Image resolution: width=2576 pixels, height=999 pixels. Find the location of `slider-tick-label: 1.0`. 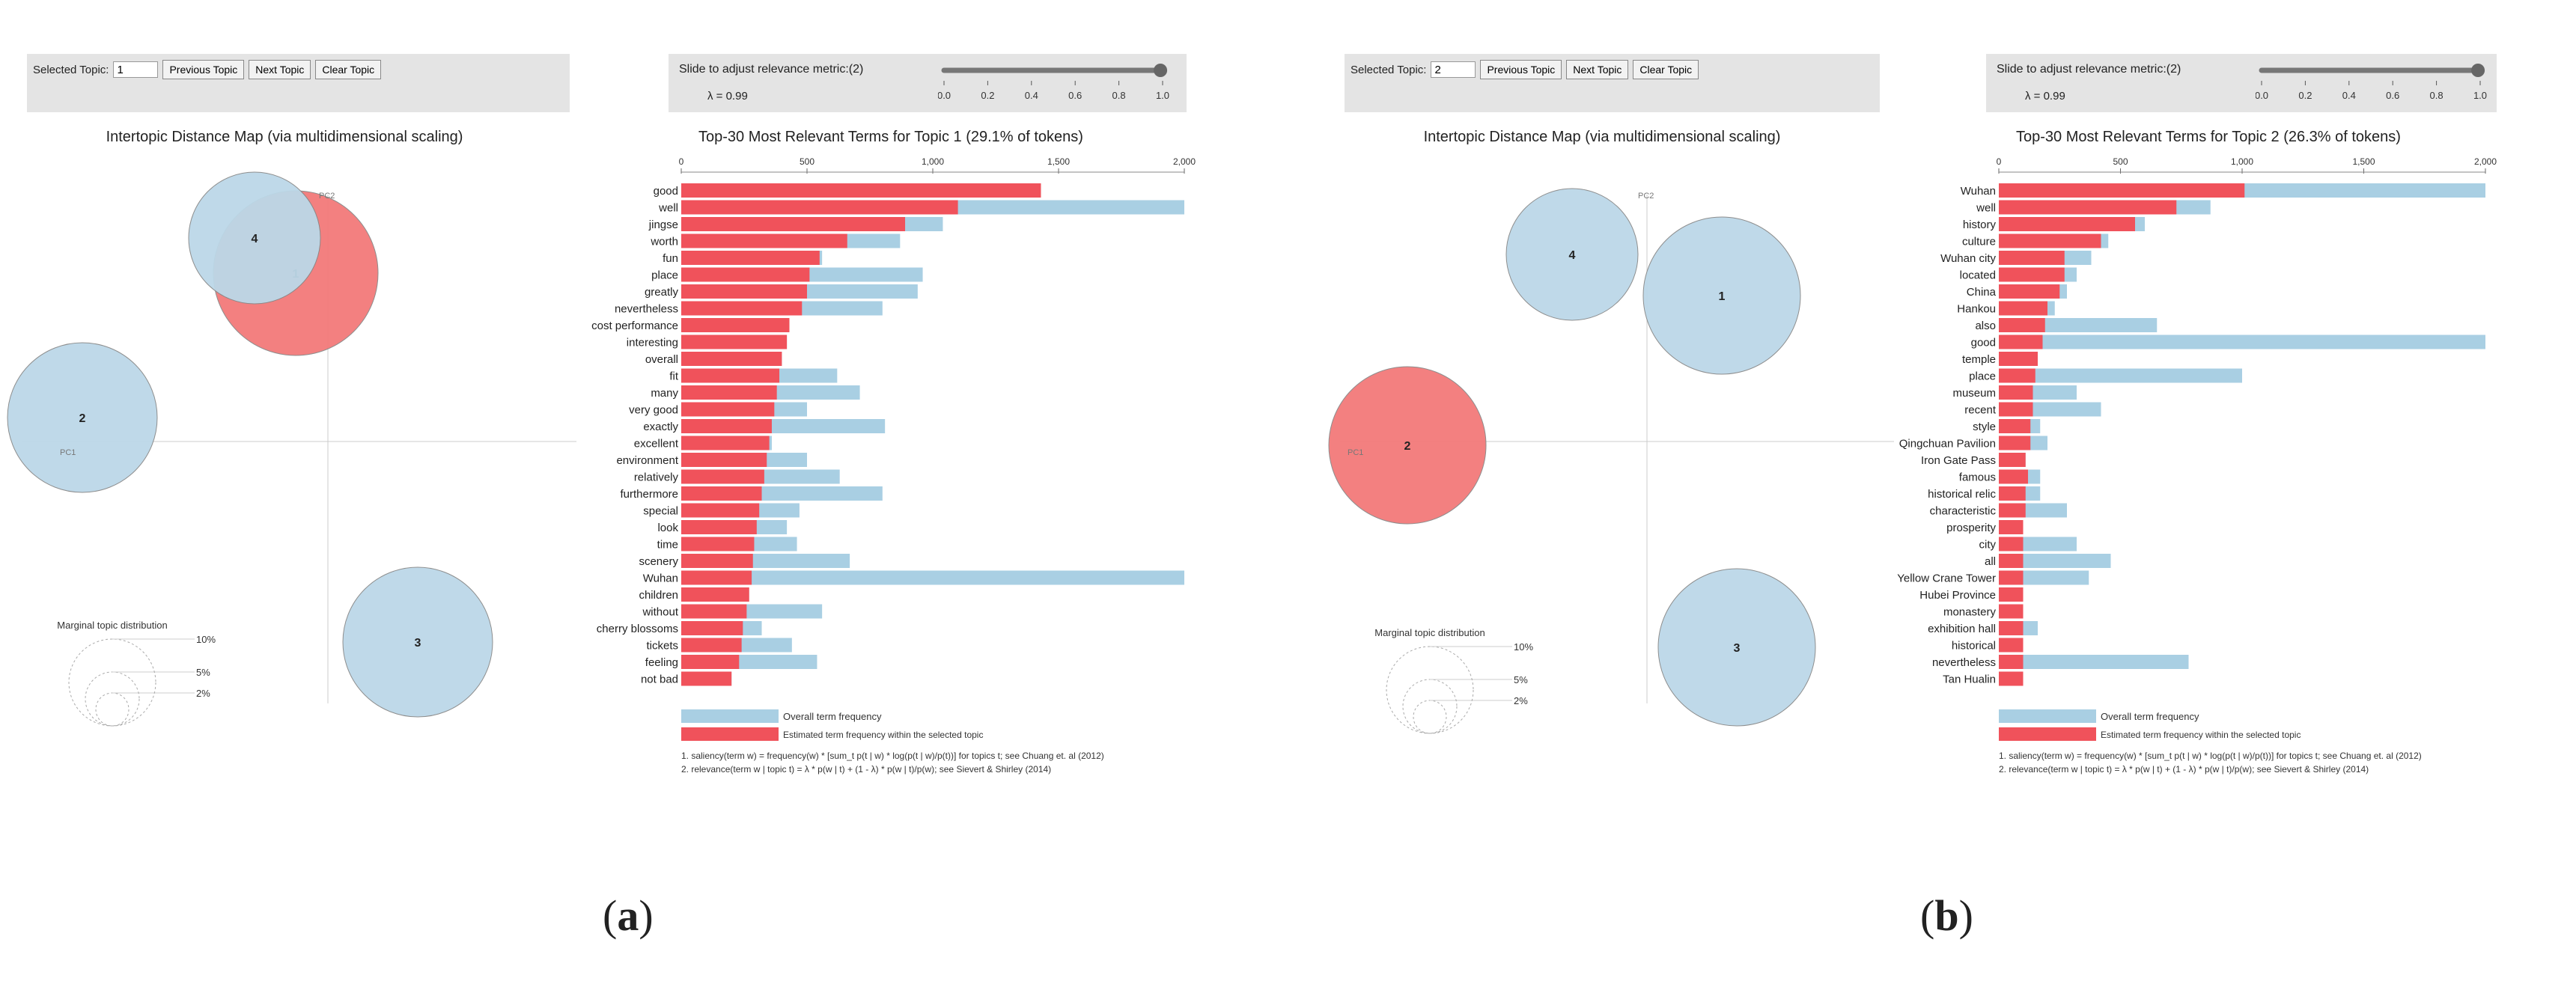

slider-tick-label: 1.0 is located at coordinates (2480, 95).